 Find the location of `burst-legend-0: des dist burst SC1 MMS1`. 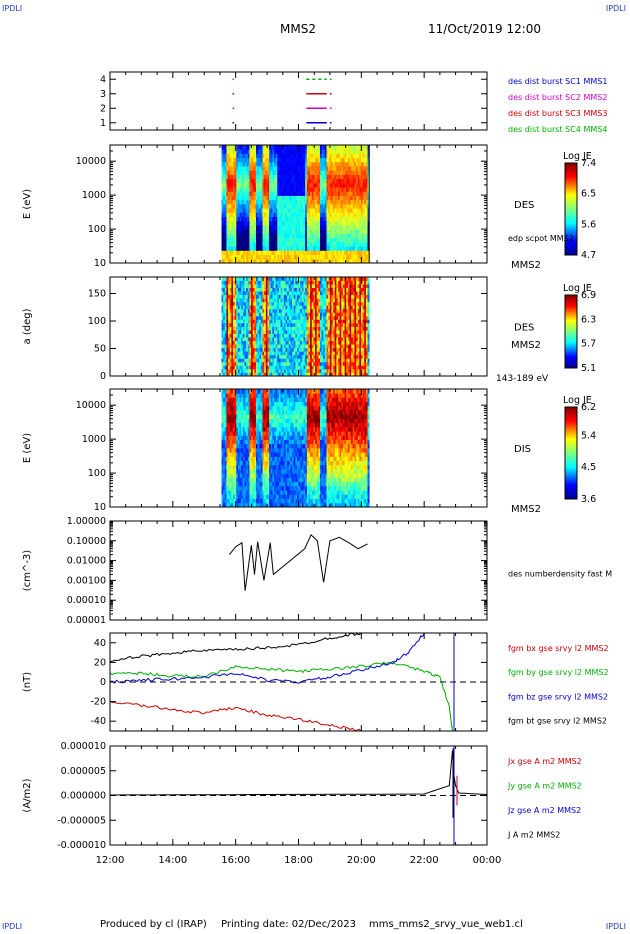

burst-legend-0: des dist burst SC1 MMS1 is located at coordinates (557, 81).